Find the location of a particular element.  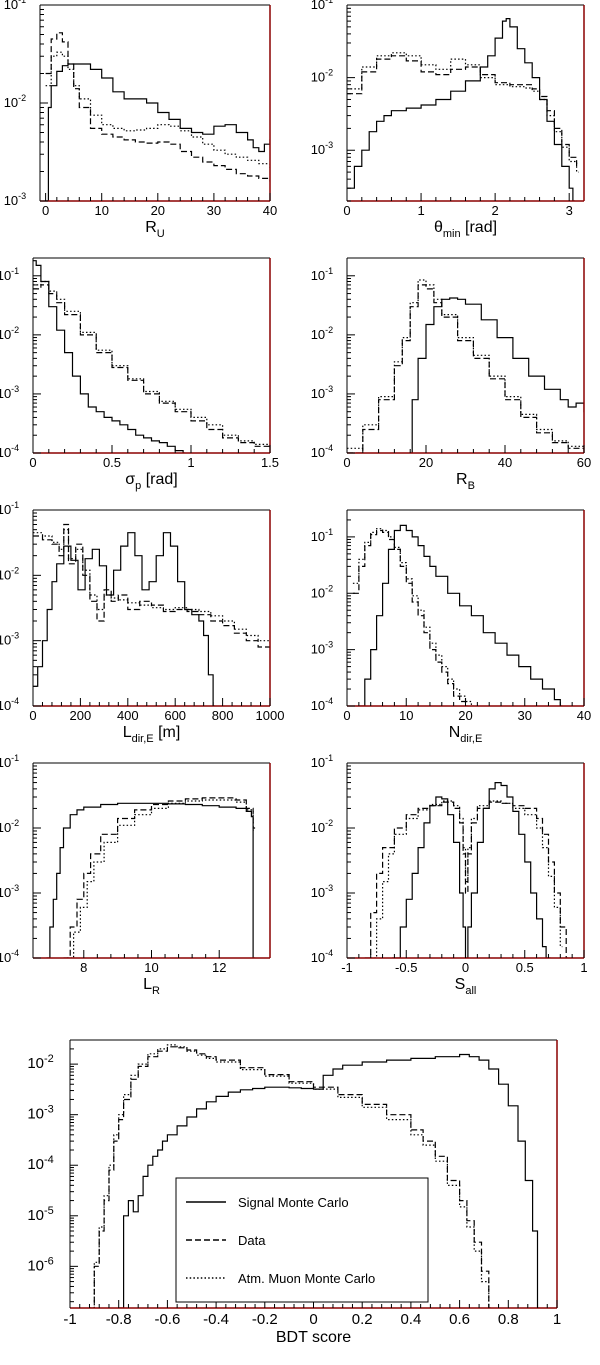

x-tick-label: 1.5 is located at coordinates (270, 462).